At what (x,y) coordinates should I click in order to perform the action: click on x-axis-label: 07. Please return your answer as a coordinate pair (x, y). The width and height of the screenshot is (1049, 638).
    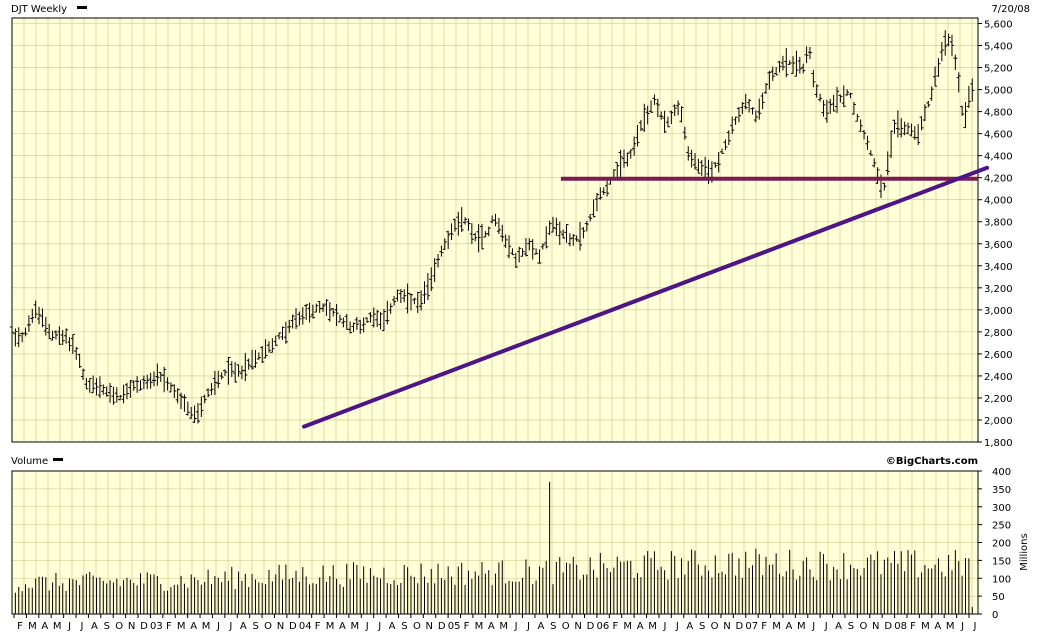
    Looking at the image, I should click on (751, 626).